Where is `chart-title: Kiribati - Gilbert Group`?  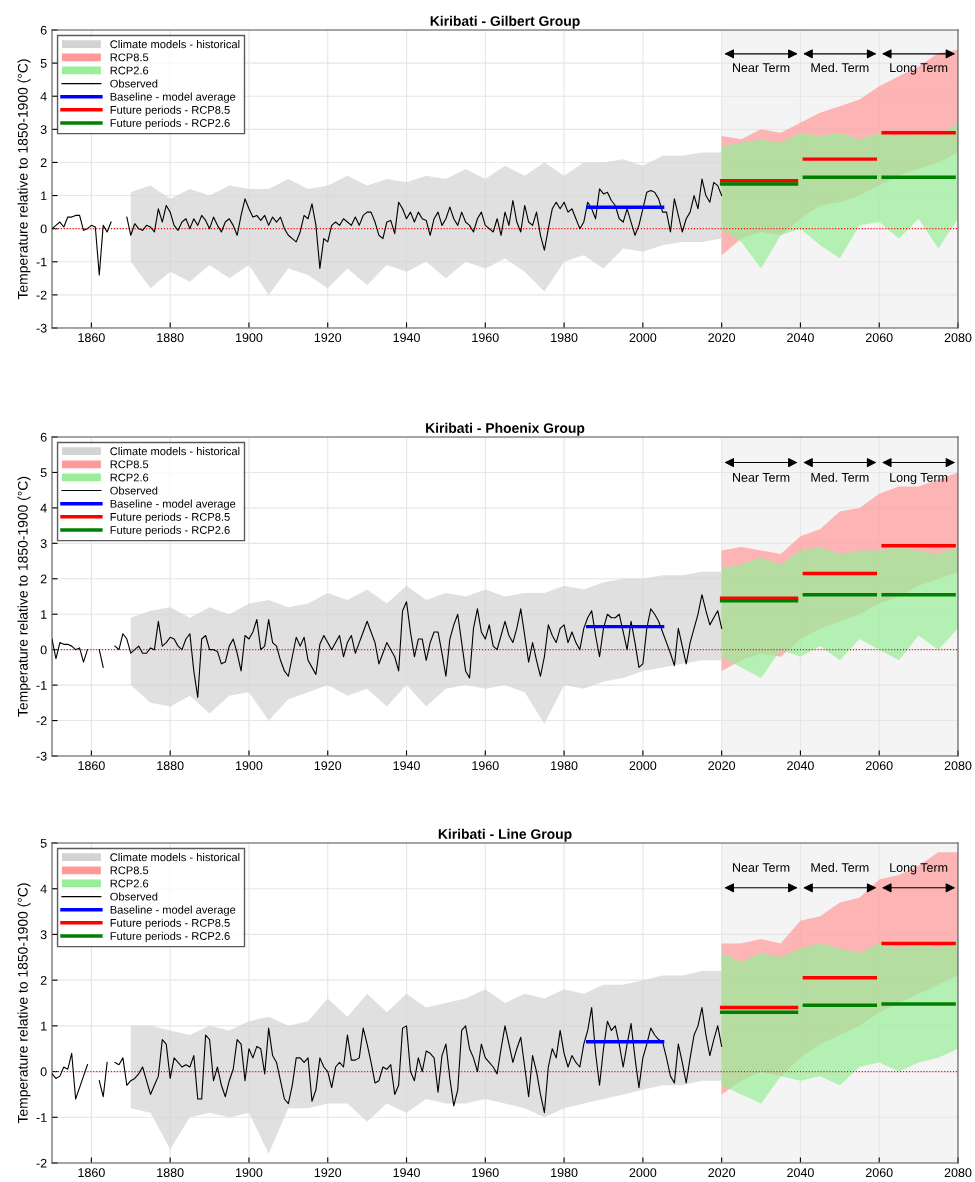 chart-title: Kiribati - Gilbert Group is located at coordinates (505, 22).